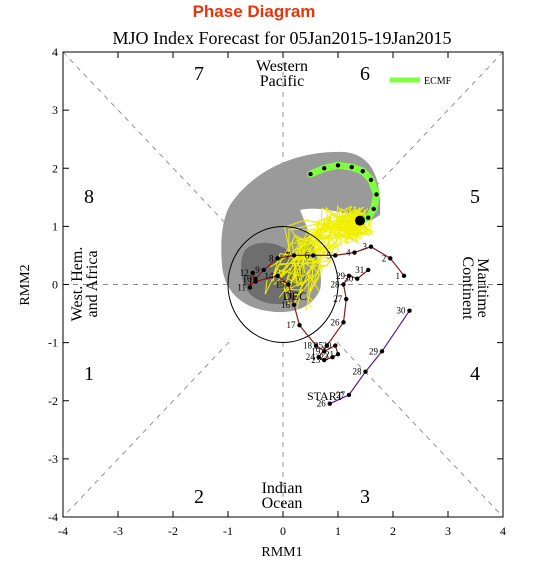 The image size is (557, 571). What do you see at coordinates (360, 220) in the screenshot?
I see `ecmf-forecast-start-point` at bounding box center [360, 220].